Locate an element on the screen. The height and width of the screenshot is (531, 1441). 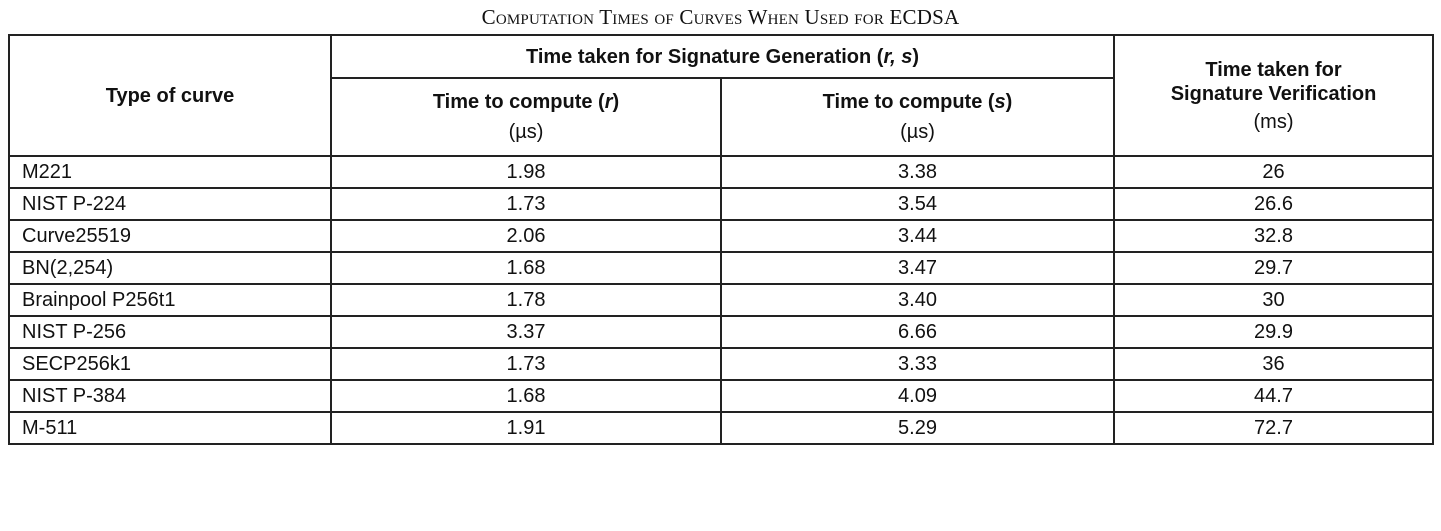
cell-time-r: 1.91 is located at coordinates (526, 428).